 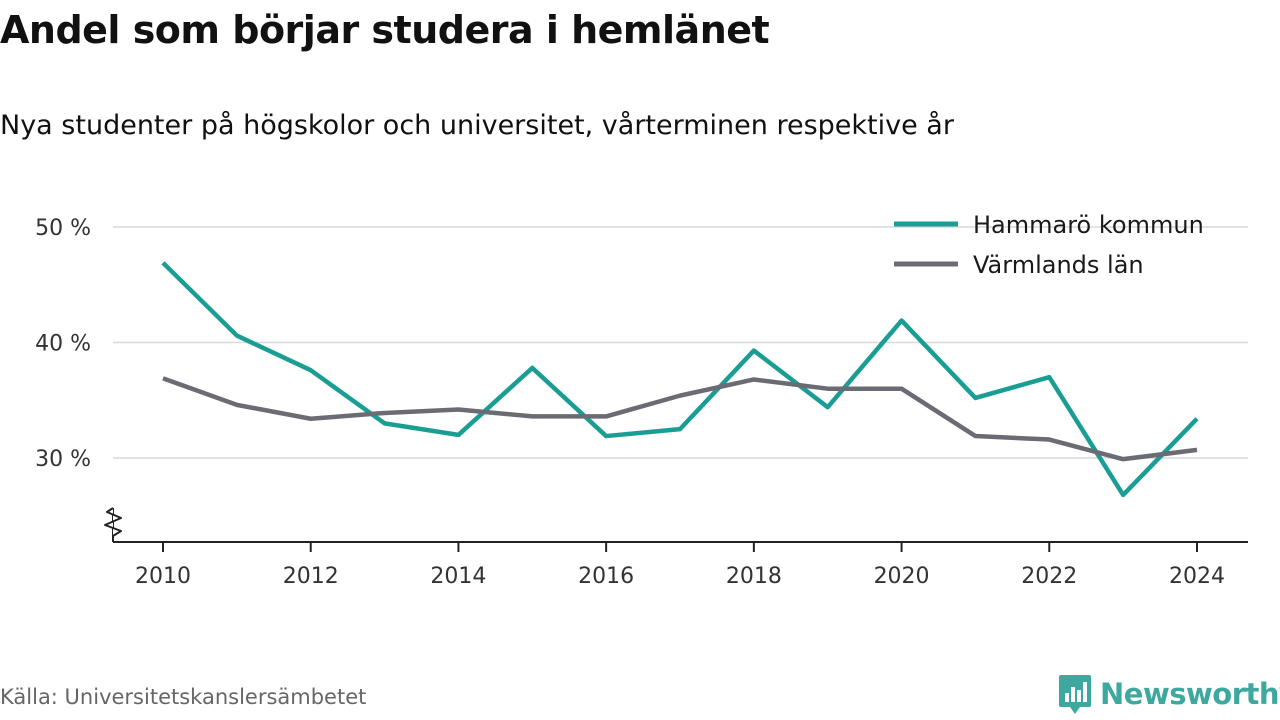 I want to click on brand-logo: Newsworthy, so click(x=1169, y=694).